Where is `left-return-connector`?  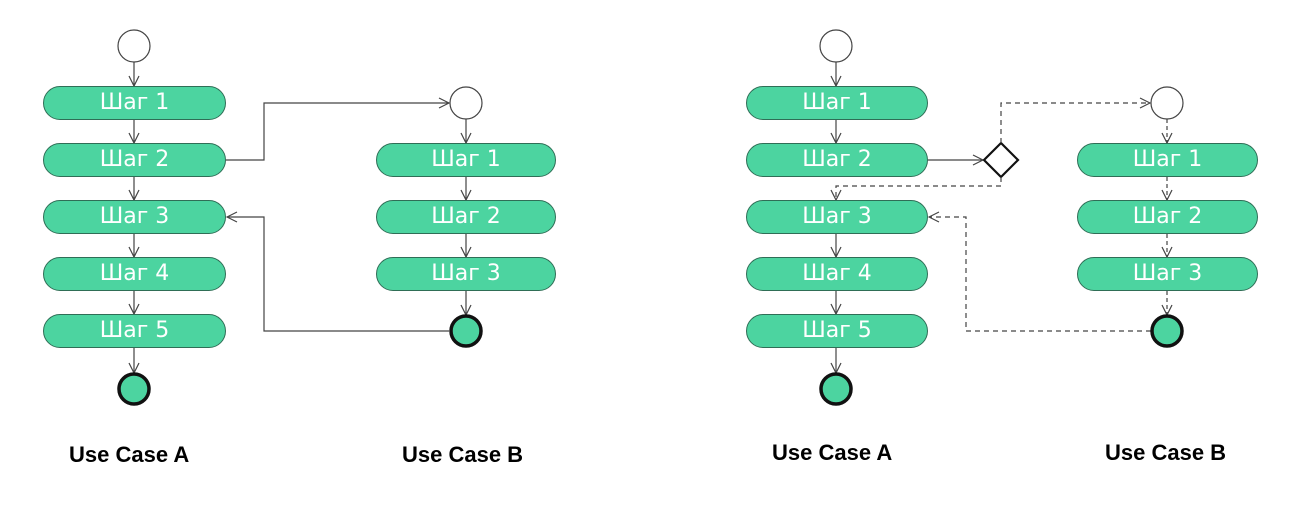 left-return-connector is located at coordinates (338, 274).